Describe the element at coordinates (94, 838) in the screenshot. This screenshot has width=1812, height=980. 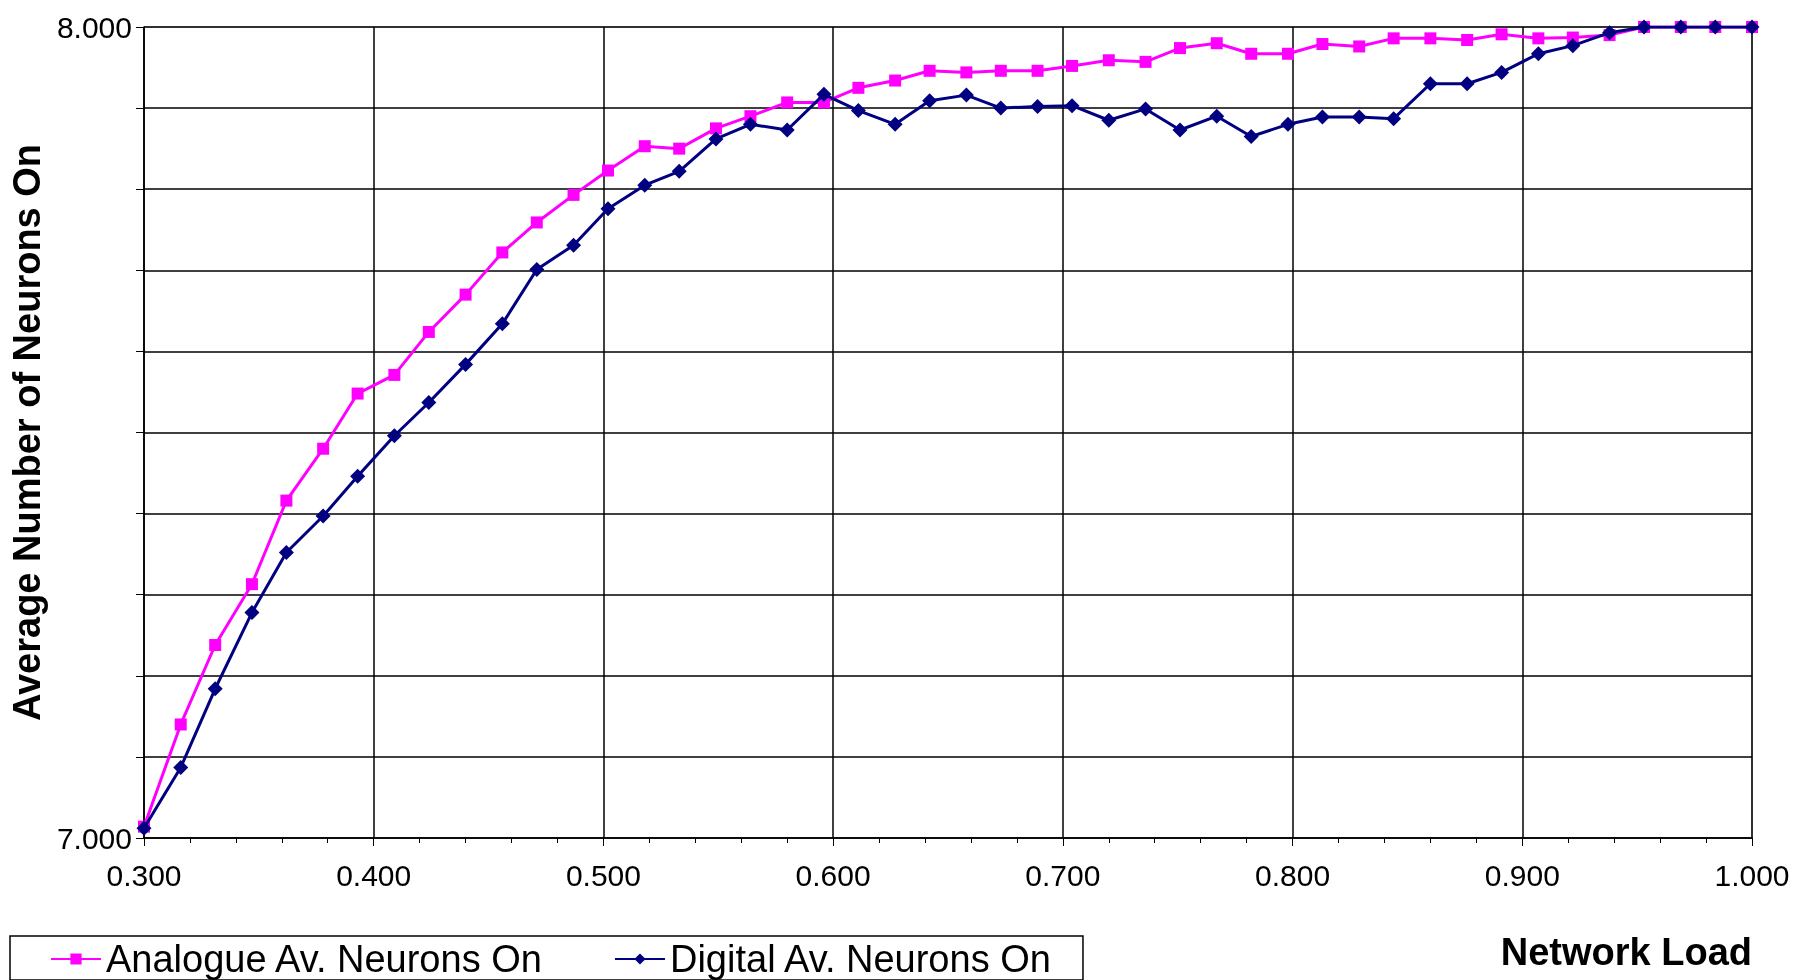
I see `y-tick-label: 7.000` at that location.